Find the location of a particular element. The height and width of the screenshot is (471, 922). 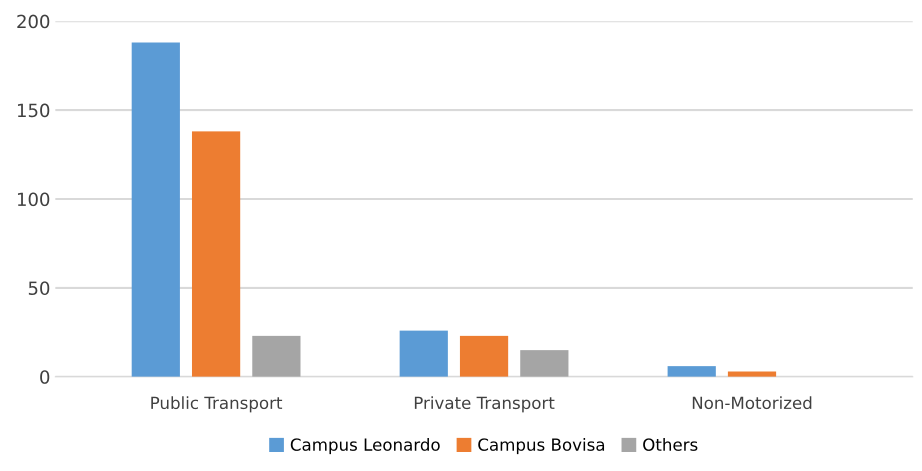

x-tick-label: Non-Motorized is located at coordinates (752, 403).